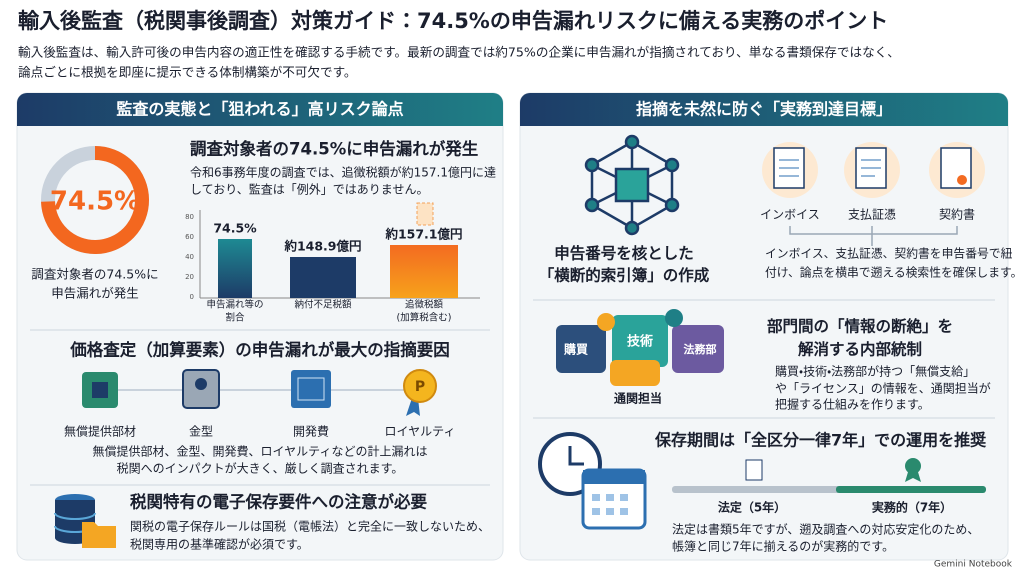 The image size is (1024, 572). What do you see at coordinates (875, 371) in the screenshot?
I see `description: 購買・技術・法務部が持つ「無償支給」` at bounding box center [875, 371].